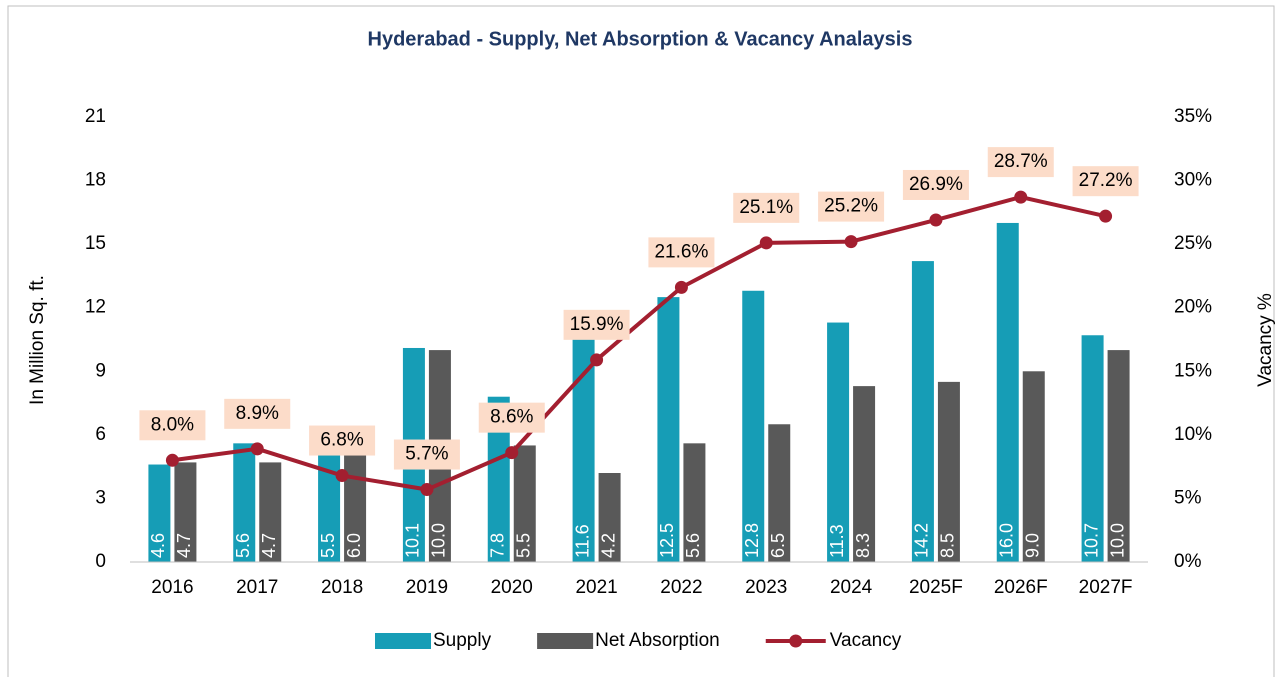 The image size is (1285, 677). What do you see at coordinates (427, 587) in the screenshot?
I see `x-tick-label: 2019` at bounding box center [427, 587].